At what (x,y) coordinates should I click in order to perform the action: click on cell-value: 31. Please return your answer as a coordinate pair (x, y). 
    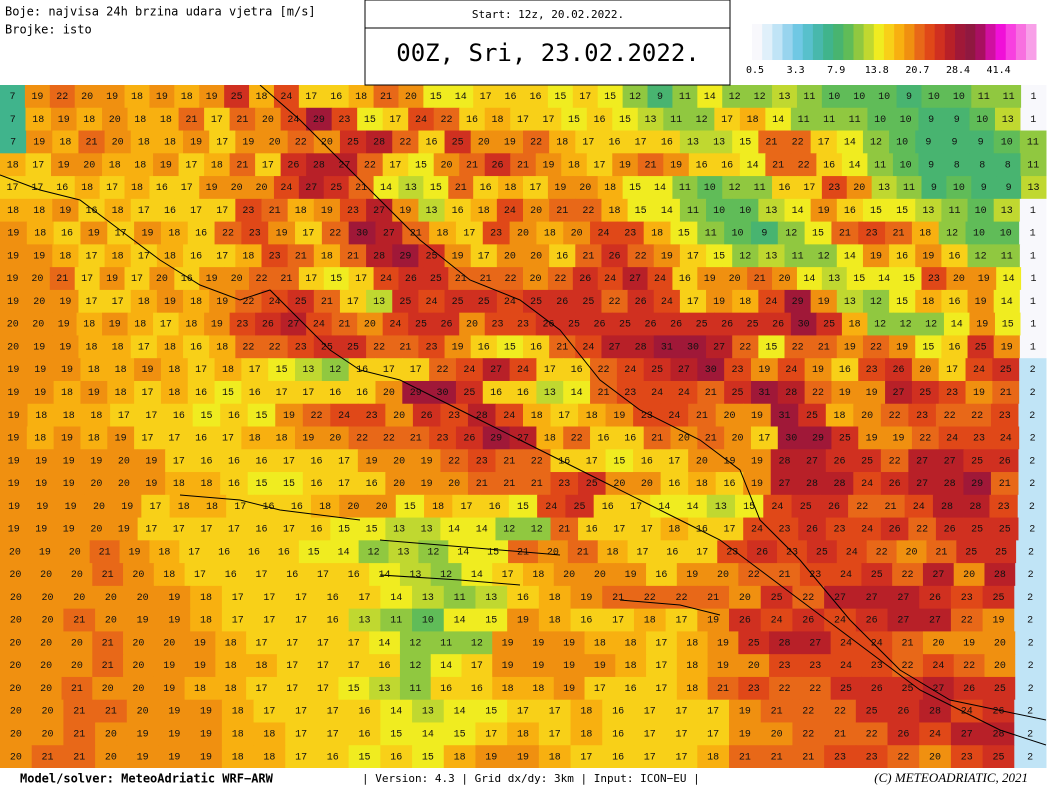
    Looking at the image, I should click on (764, 393).